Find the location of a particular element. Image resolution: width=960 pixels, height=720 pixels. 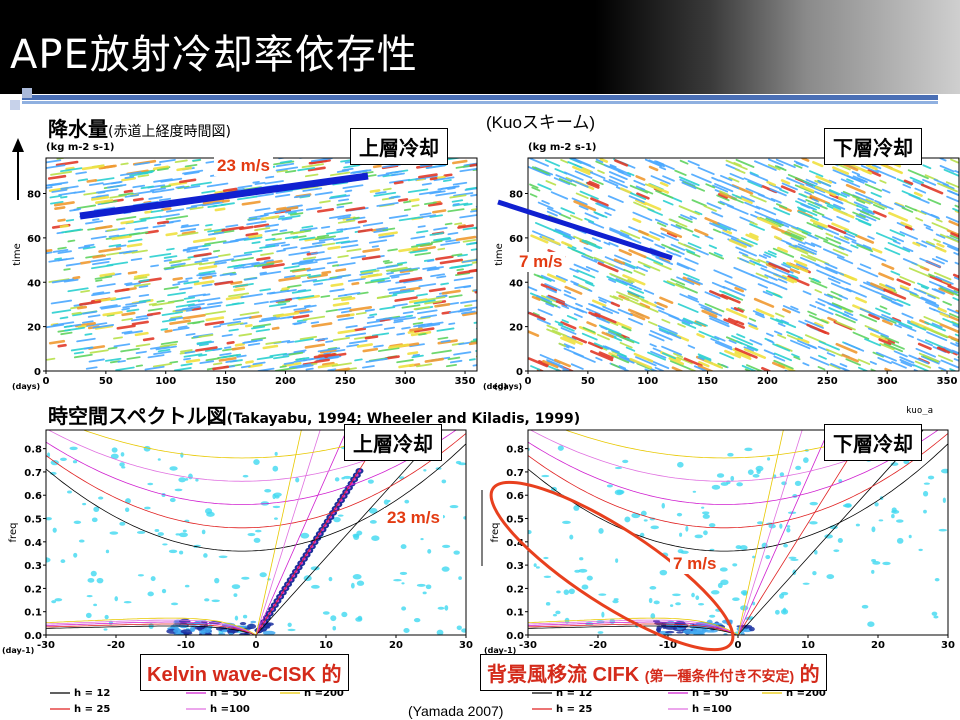

precip-ytick-label: 0 is located at coordinates (519, 372).